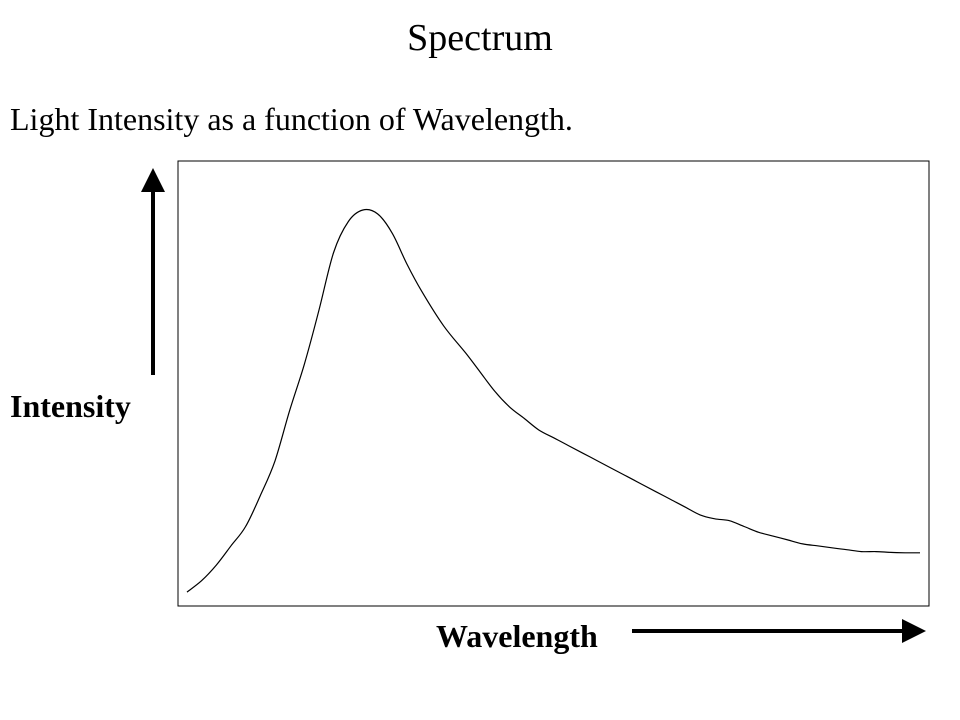 The height and width of the screenshot is (720, 960). What do you see at coordinates (70, 406) in the screenshot?
I see `y-axis-label: Intensity` at bounding box center [70, 406].